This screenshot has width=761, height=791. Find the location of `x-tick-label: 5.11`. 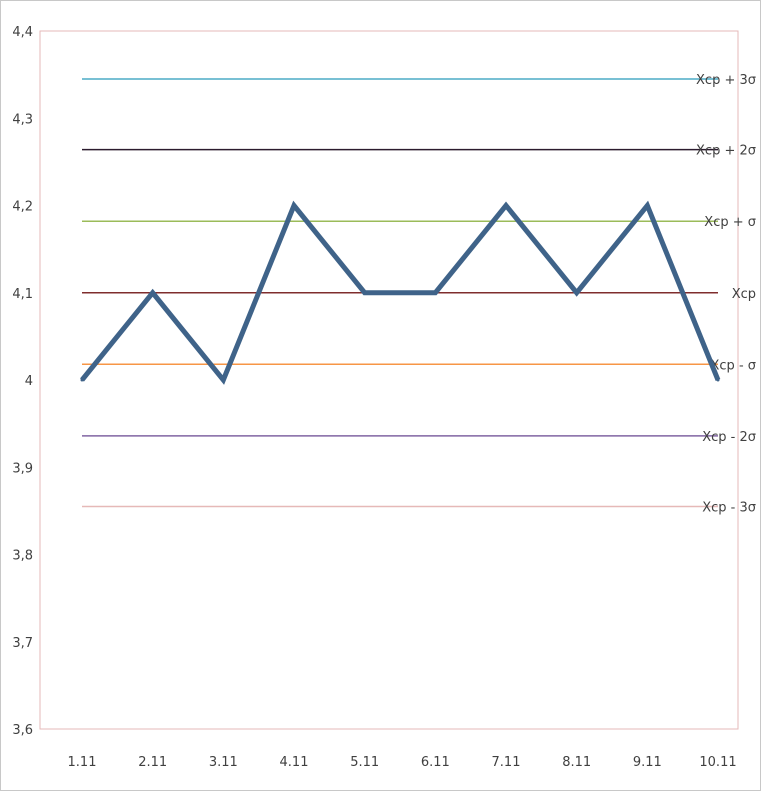

x-tick-label: 5.11 is located at coordinates (364, 762).